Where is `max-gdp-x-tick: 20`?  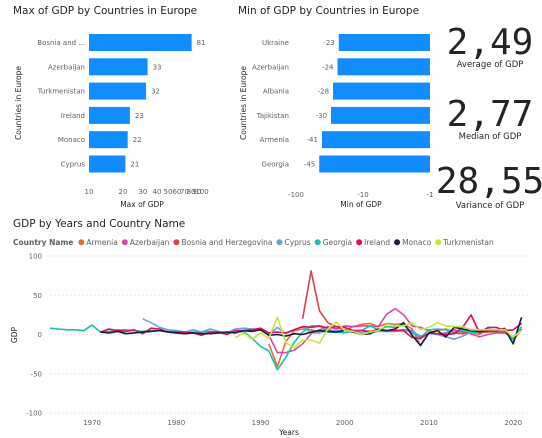
max-gdp-x-tick: 20 is located at coordinates (123, 192).